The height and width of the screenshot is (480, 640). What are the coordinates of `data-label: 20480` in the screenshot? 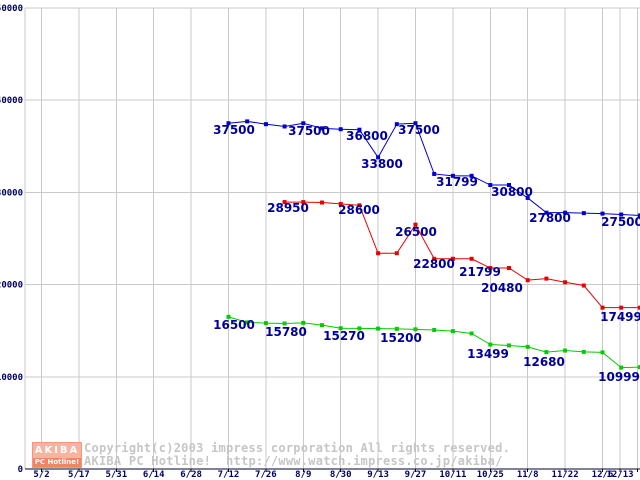 It's located at (502, 288).